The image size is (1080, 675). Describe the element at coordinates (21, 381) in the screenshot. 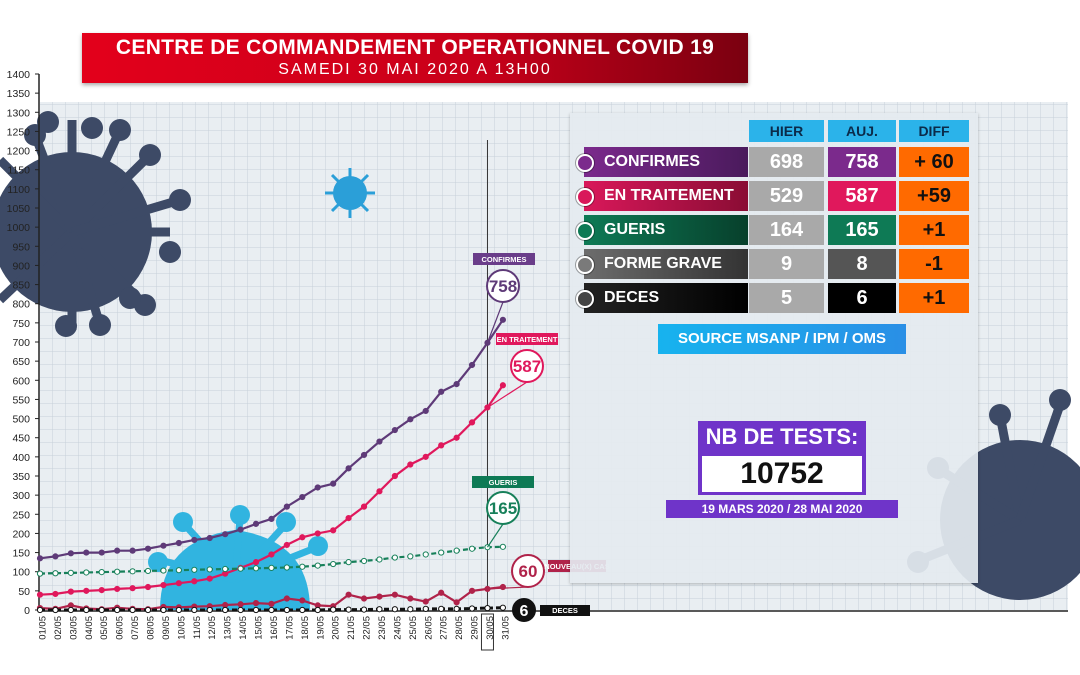

I see `y-tick-label: 600` at that location.